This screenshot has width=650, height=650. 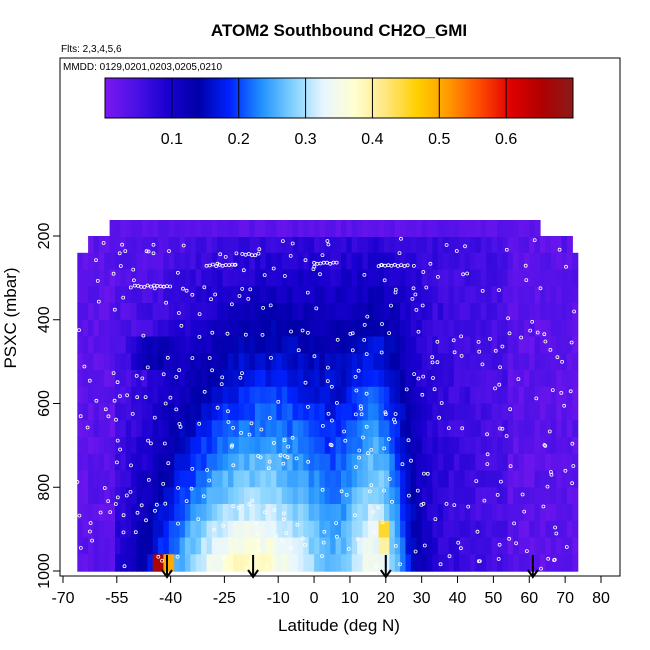 What do you see at coordinates (458, 598) in the screenshot?
I see `x-tick-label: 40` at bounding box center [458, 598].